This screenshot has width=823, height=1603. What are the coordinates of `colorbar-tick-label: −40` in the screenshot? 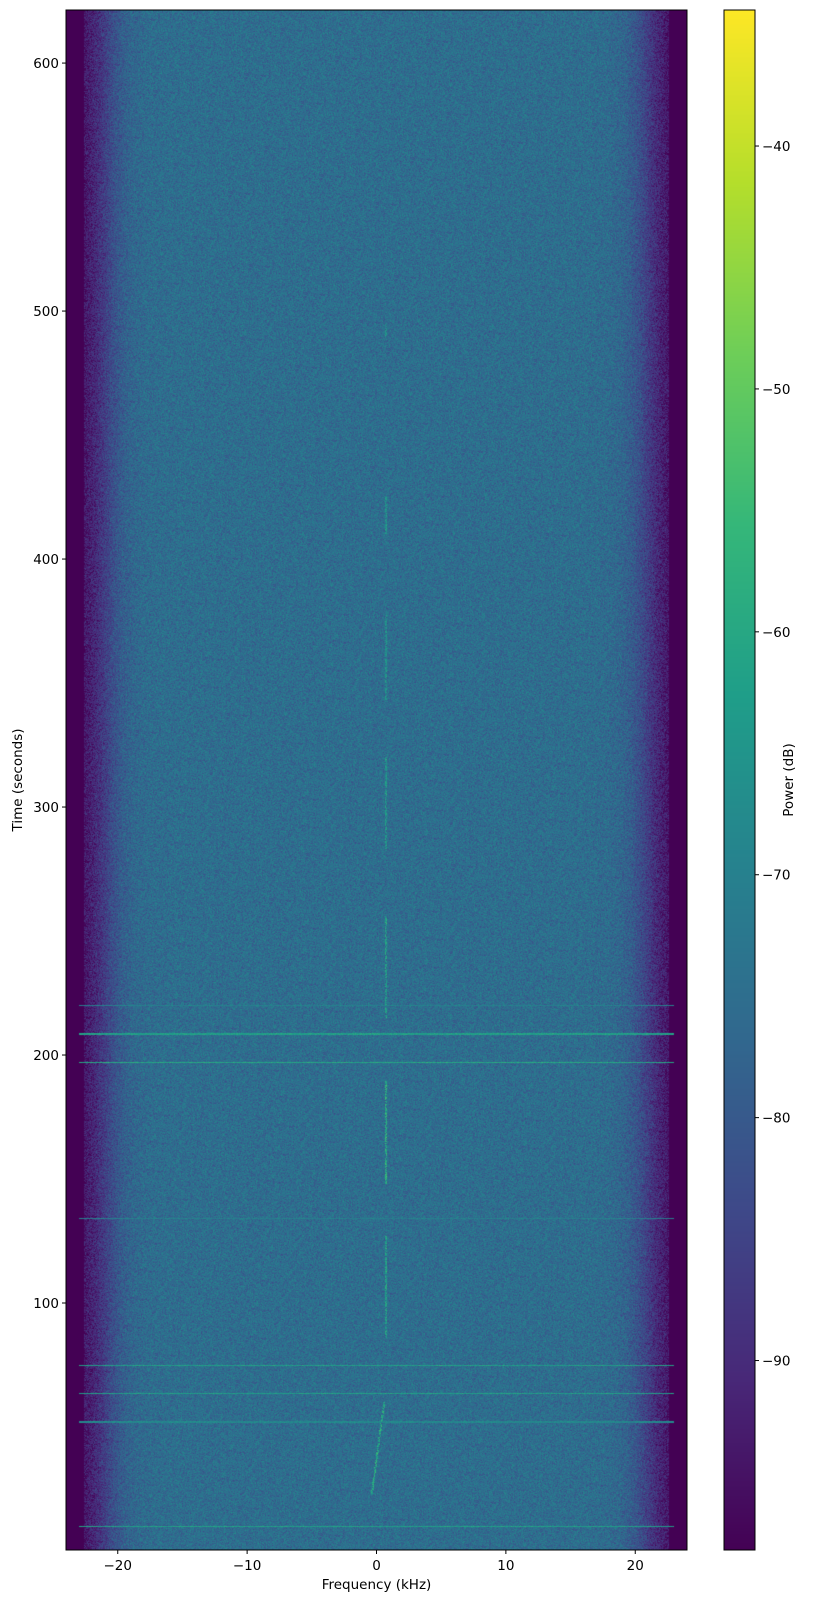 It's located at (776, 147).